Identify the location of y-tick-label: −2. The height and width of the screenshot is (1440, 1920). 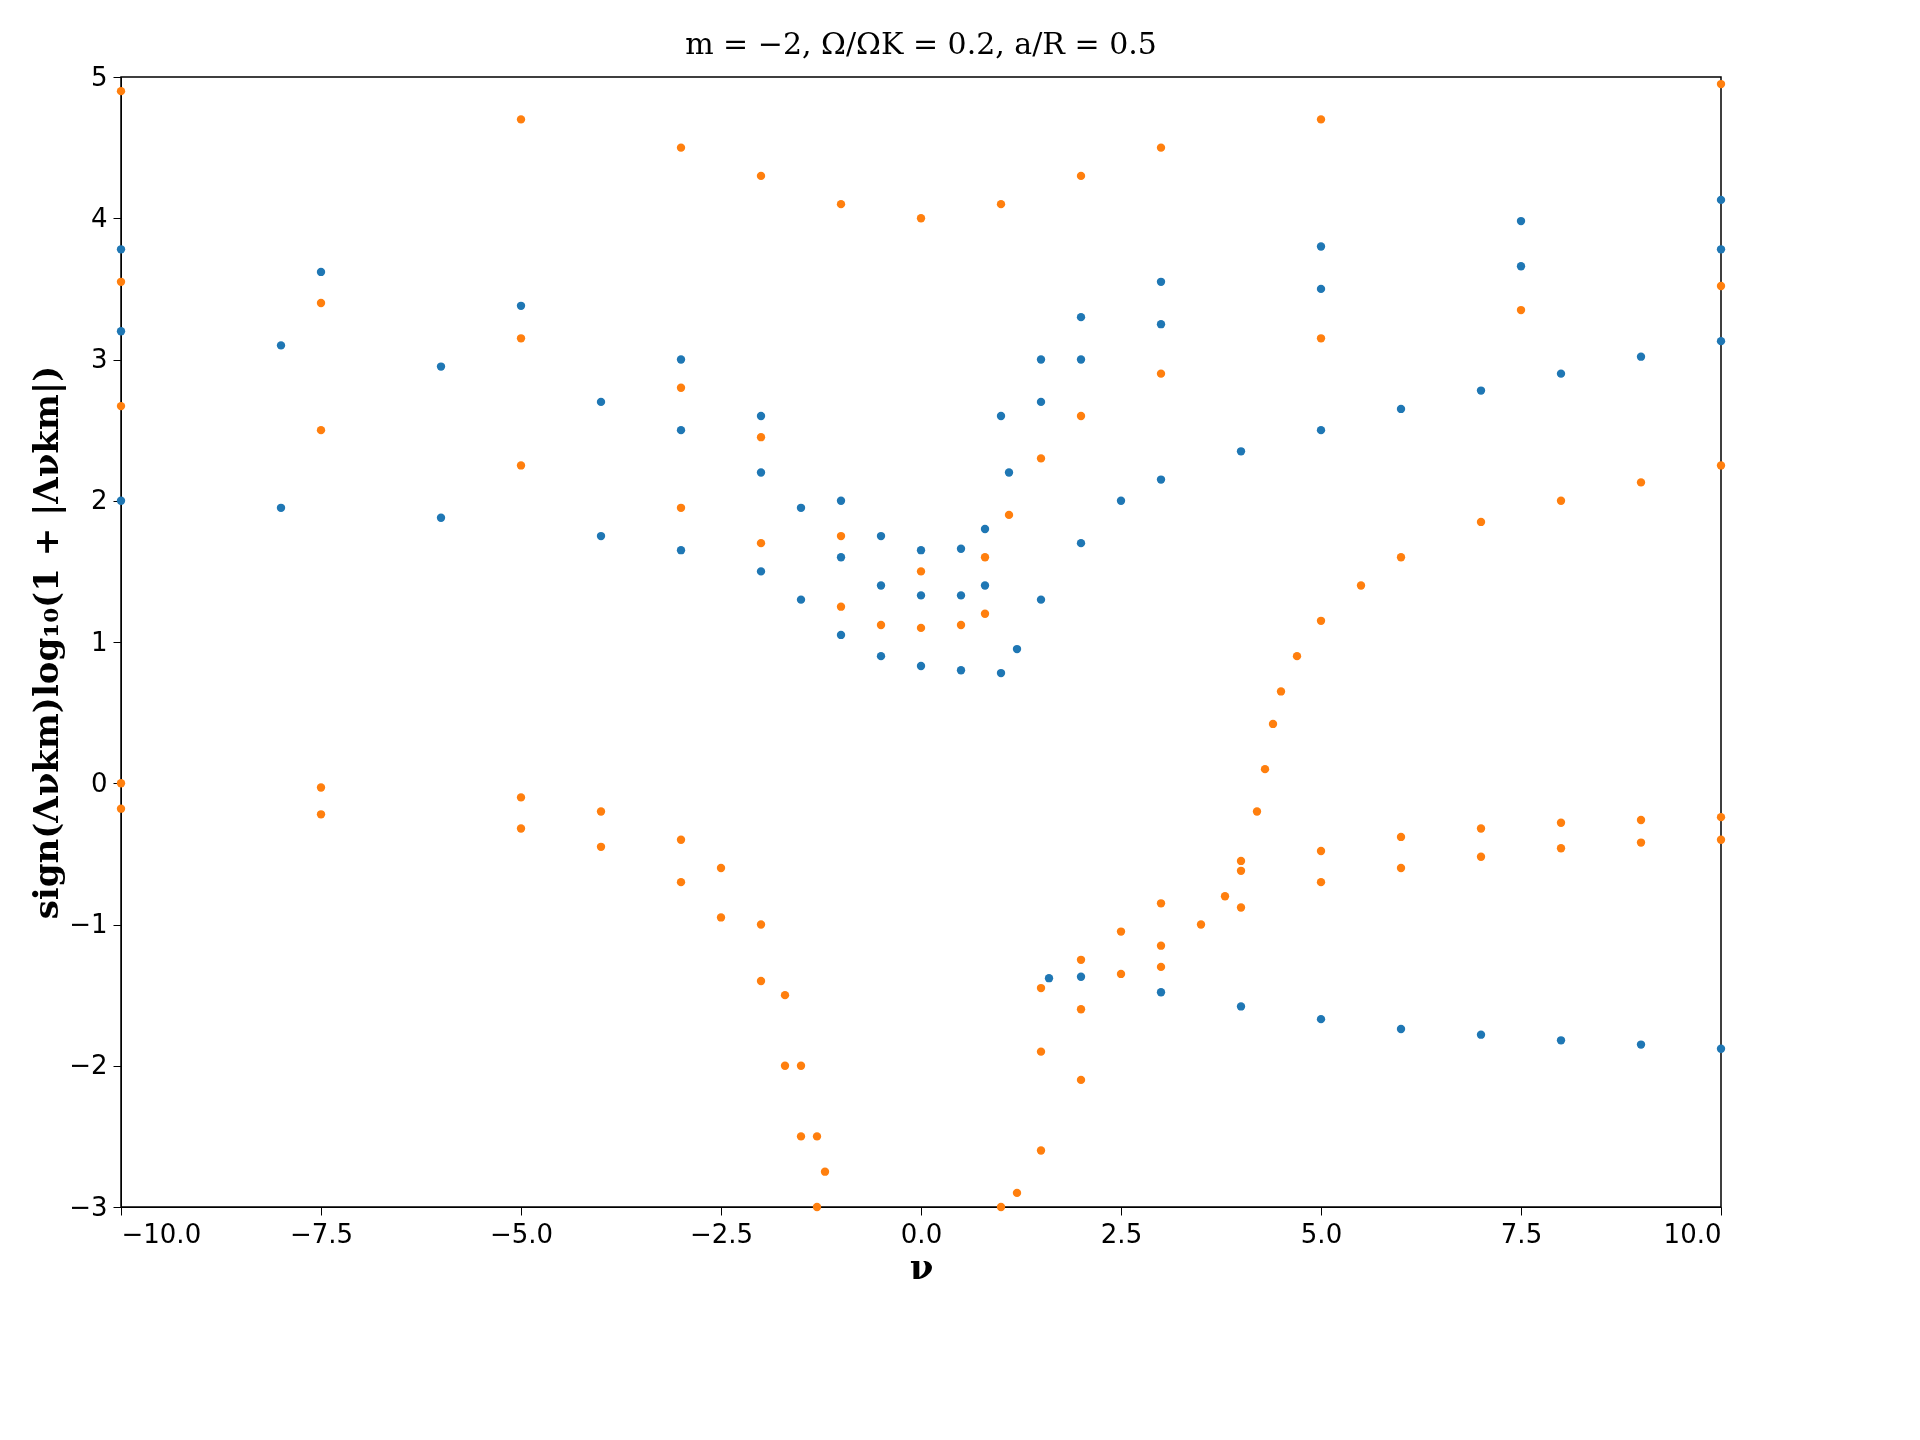
(88, 1065).